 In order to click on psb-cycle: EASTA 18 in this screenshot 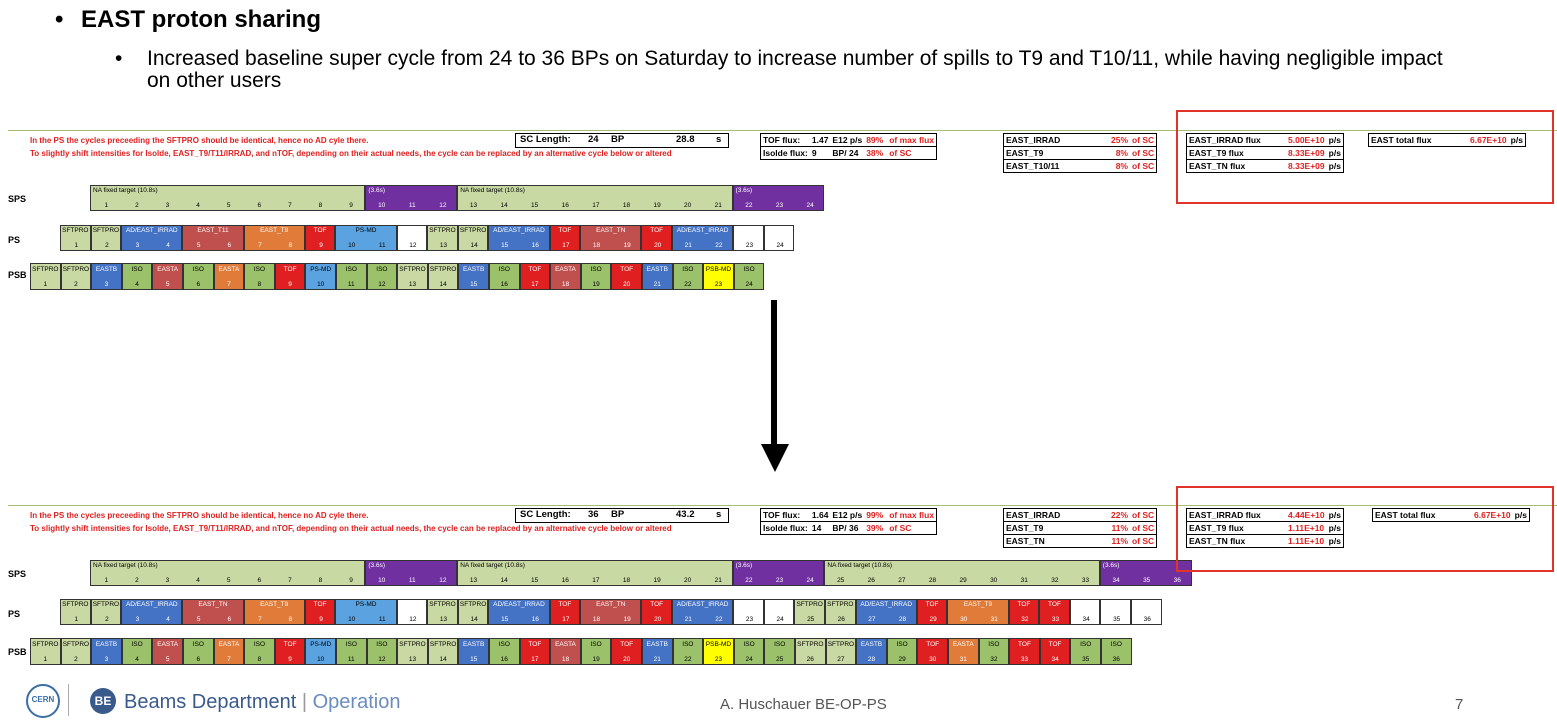, I will do `click(565, 276)`.